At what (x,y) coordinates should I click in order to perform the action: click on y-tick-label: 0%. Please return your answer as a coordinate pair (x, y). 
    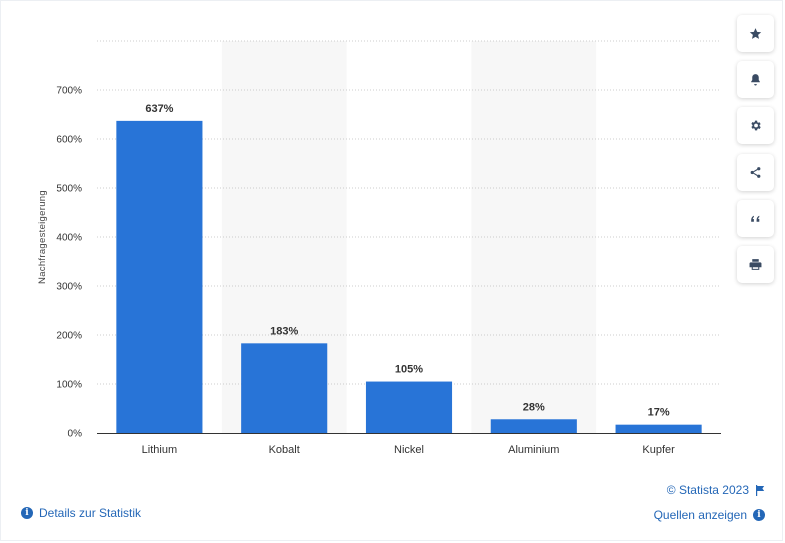
    Looking at the image, I should click on (75, 434).